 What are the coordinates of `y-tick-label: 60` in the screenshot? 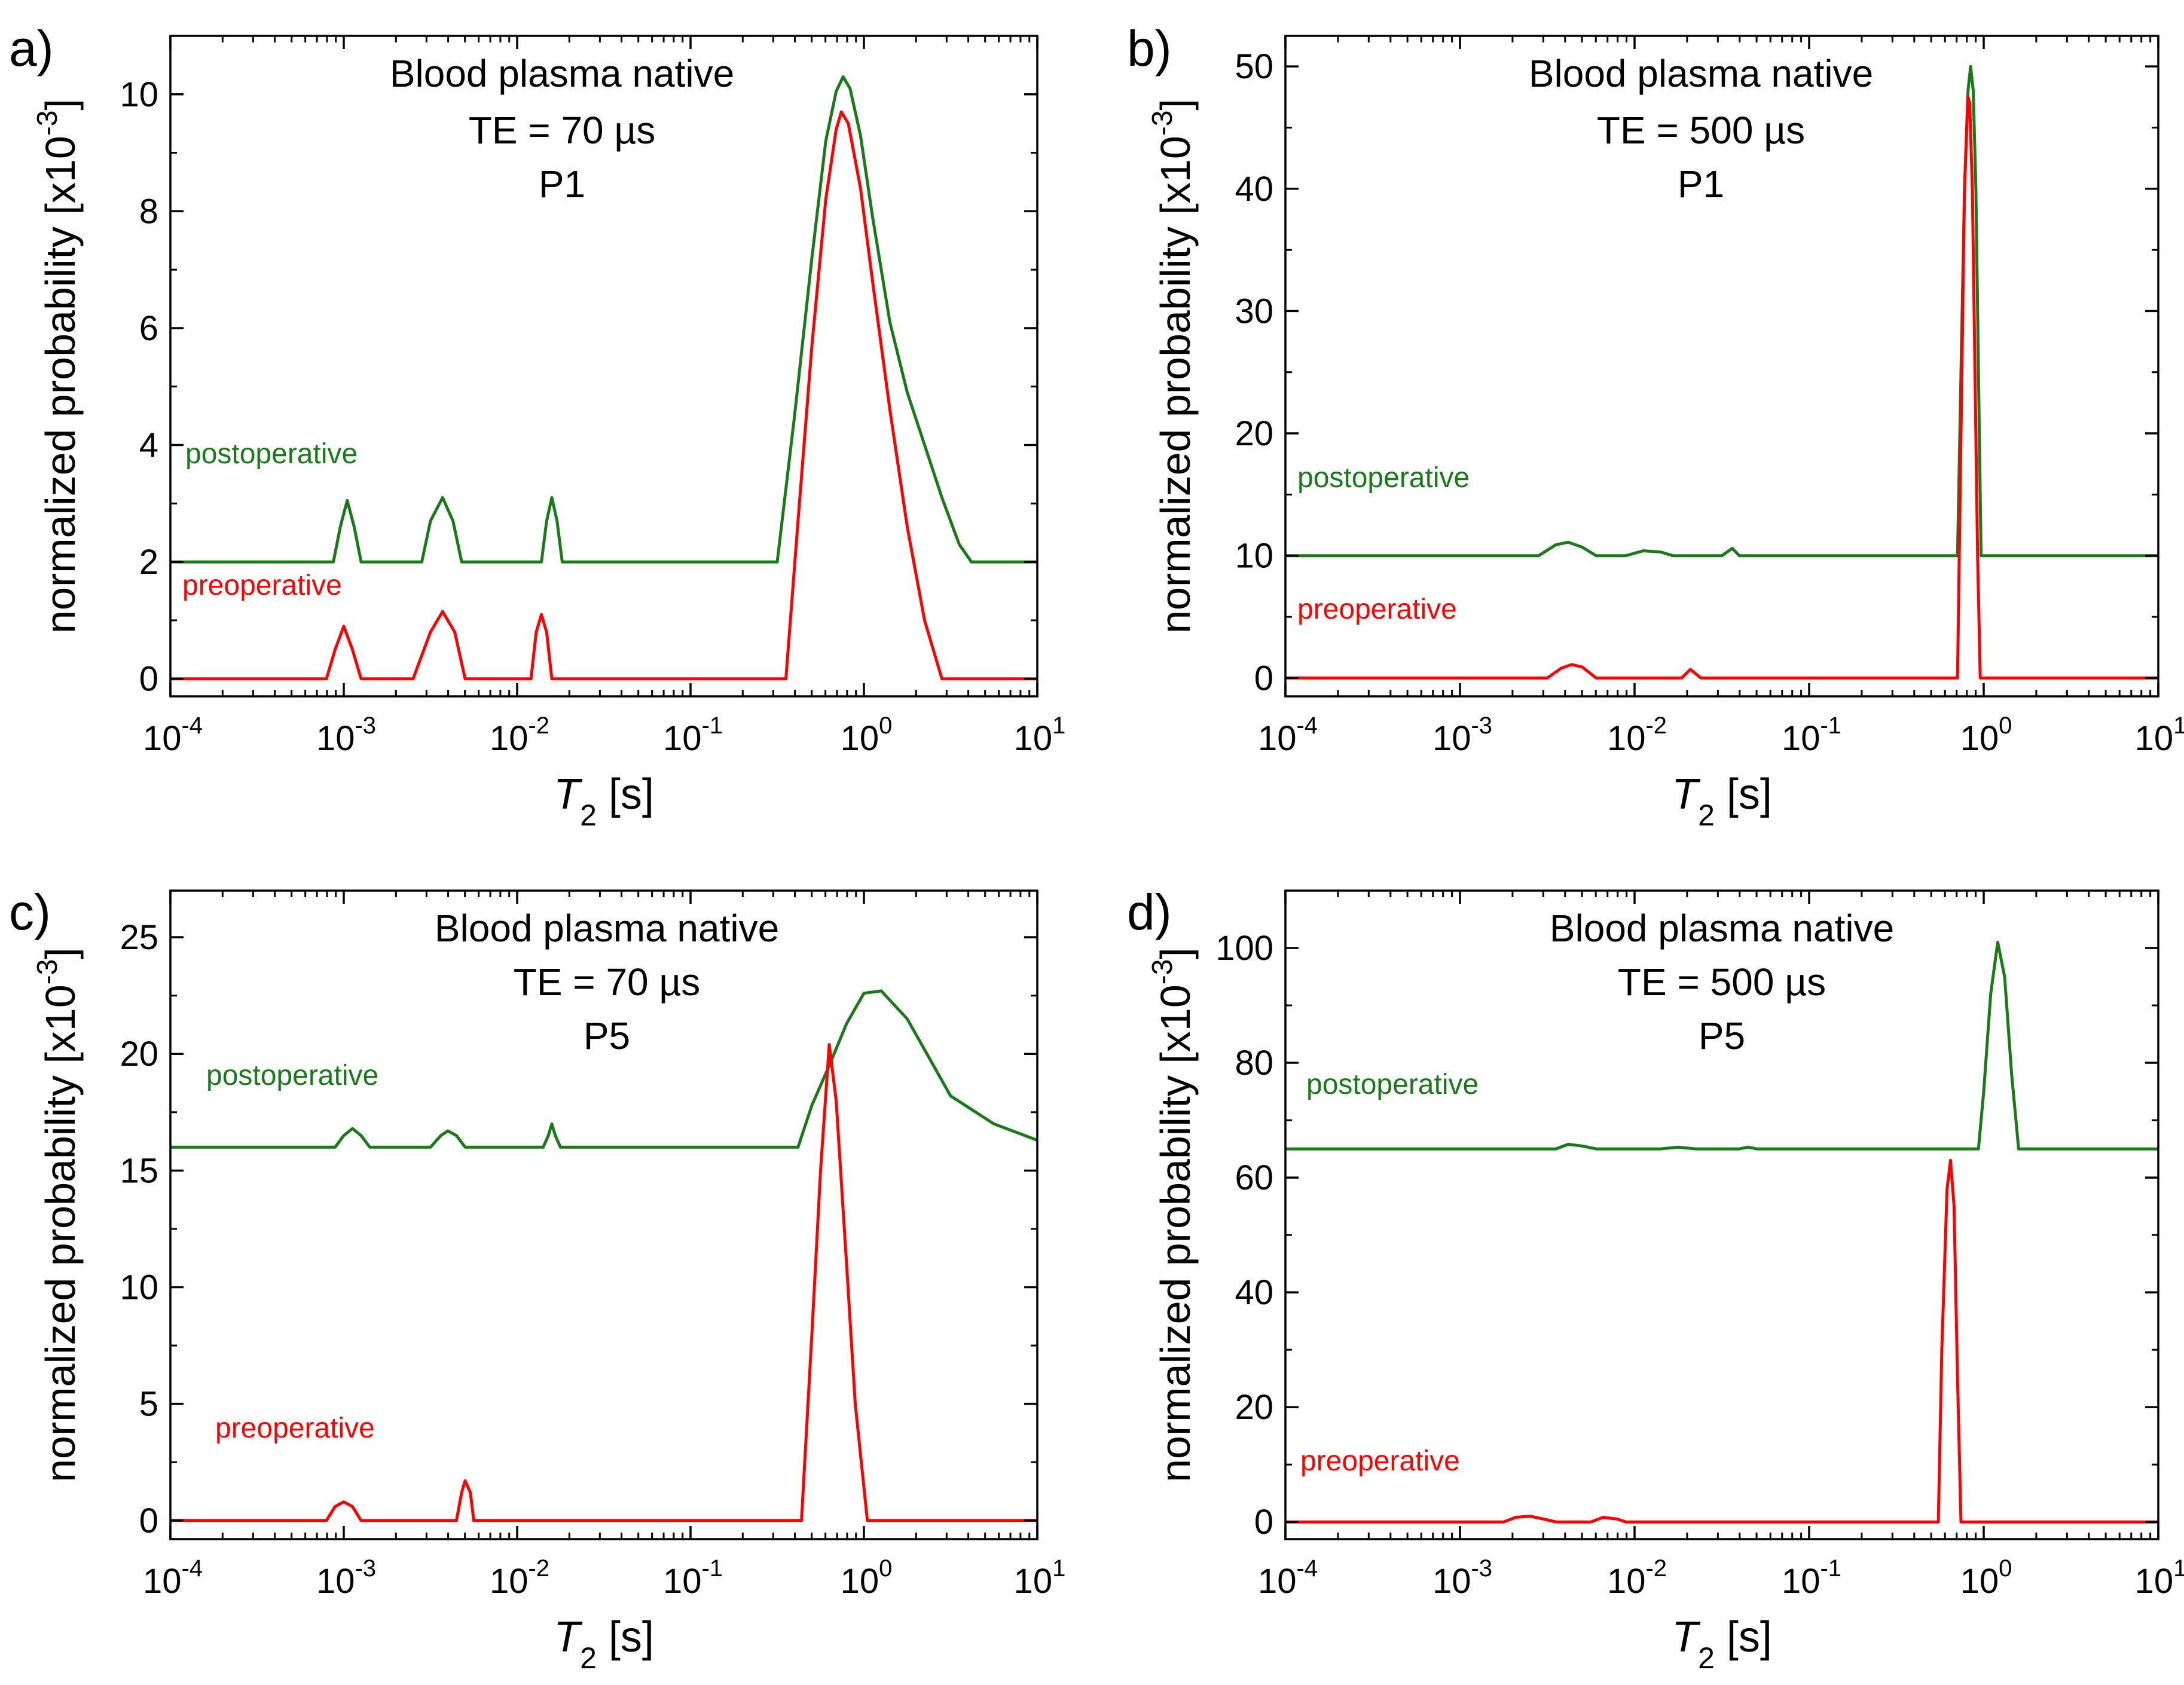 It's located at (1254, 1177).